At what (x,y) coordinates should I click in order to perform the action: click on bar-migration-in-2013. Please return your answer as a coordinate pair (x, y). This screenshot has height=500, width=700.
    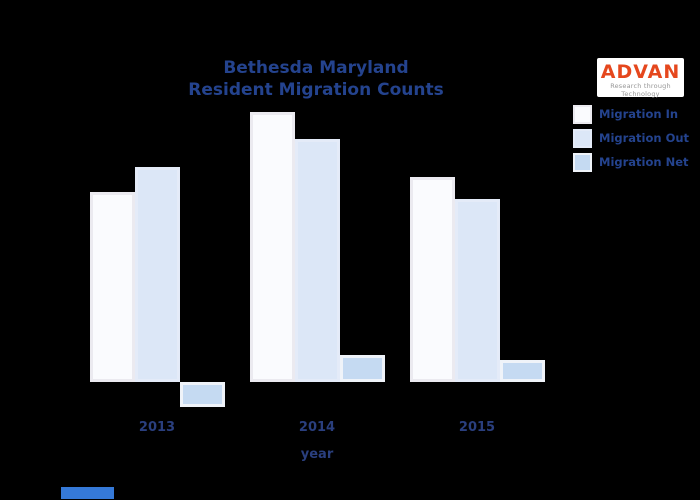
    Looking at the image, I should click on (112, 287).